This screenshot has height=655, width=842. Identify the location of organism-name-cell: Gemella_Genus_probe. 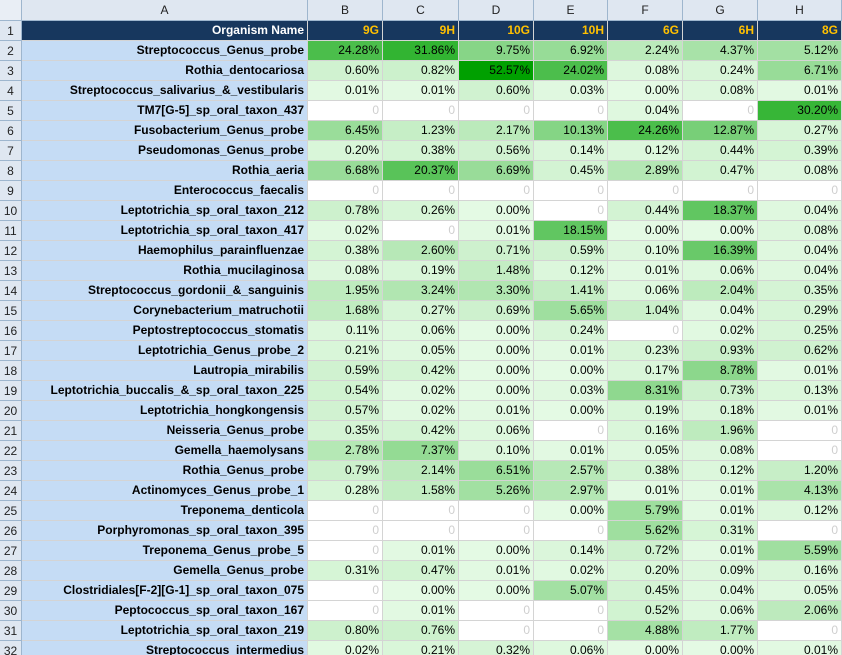
(165, 571).